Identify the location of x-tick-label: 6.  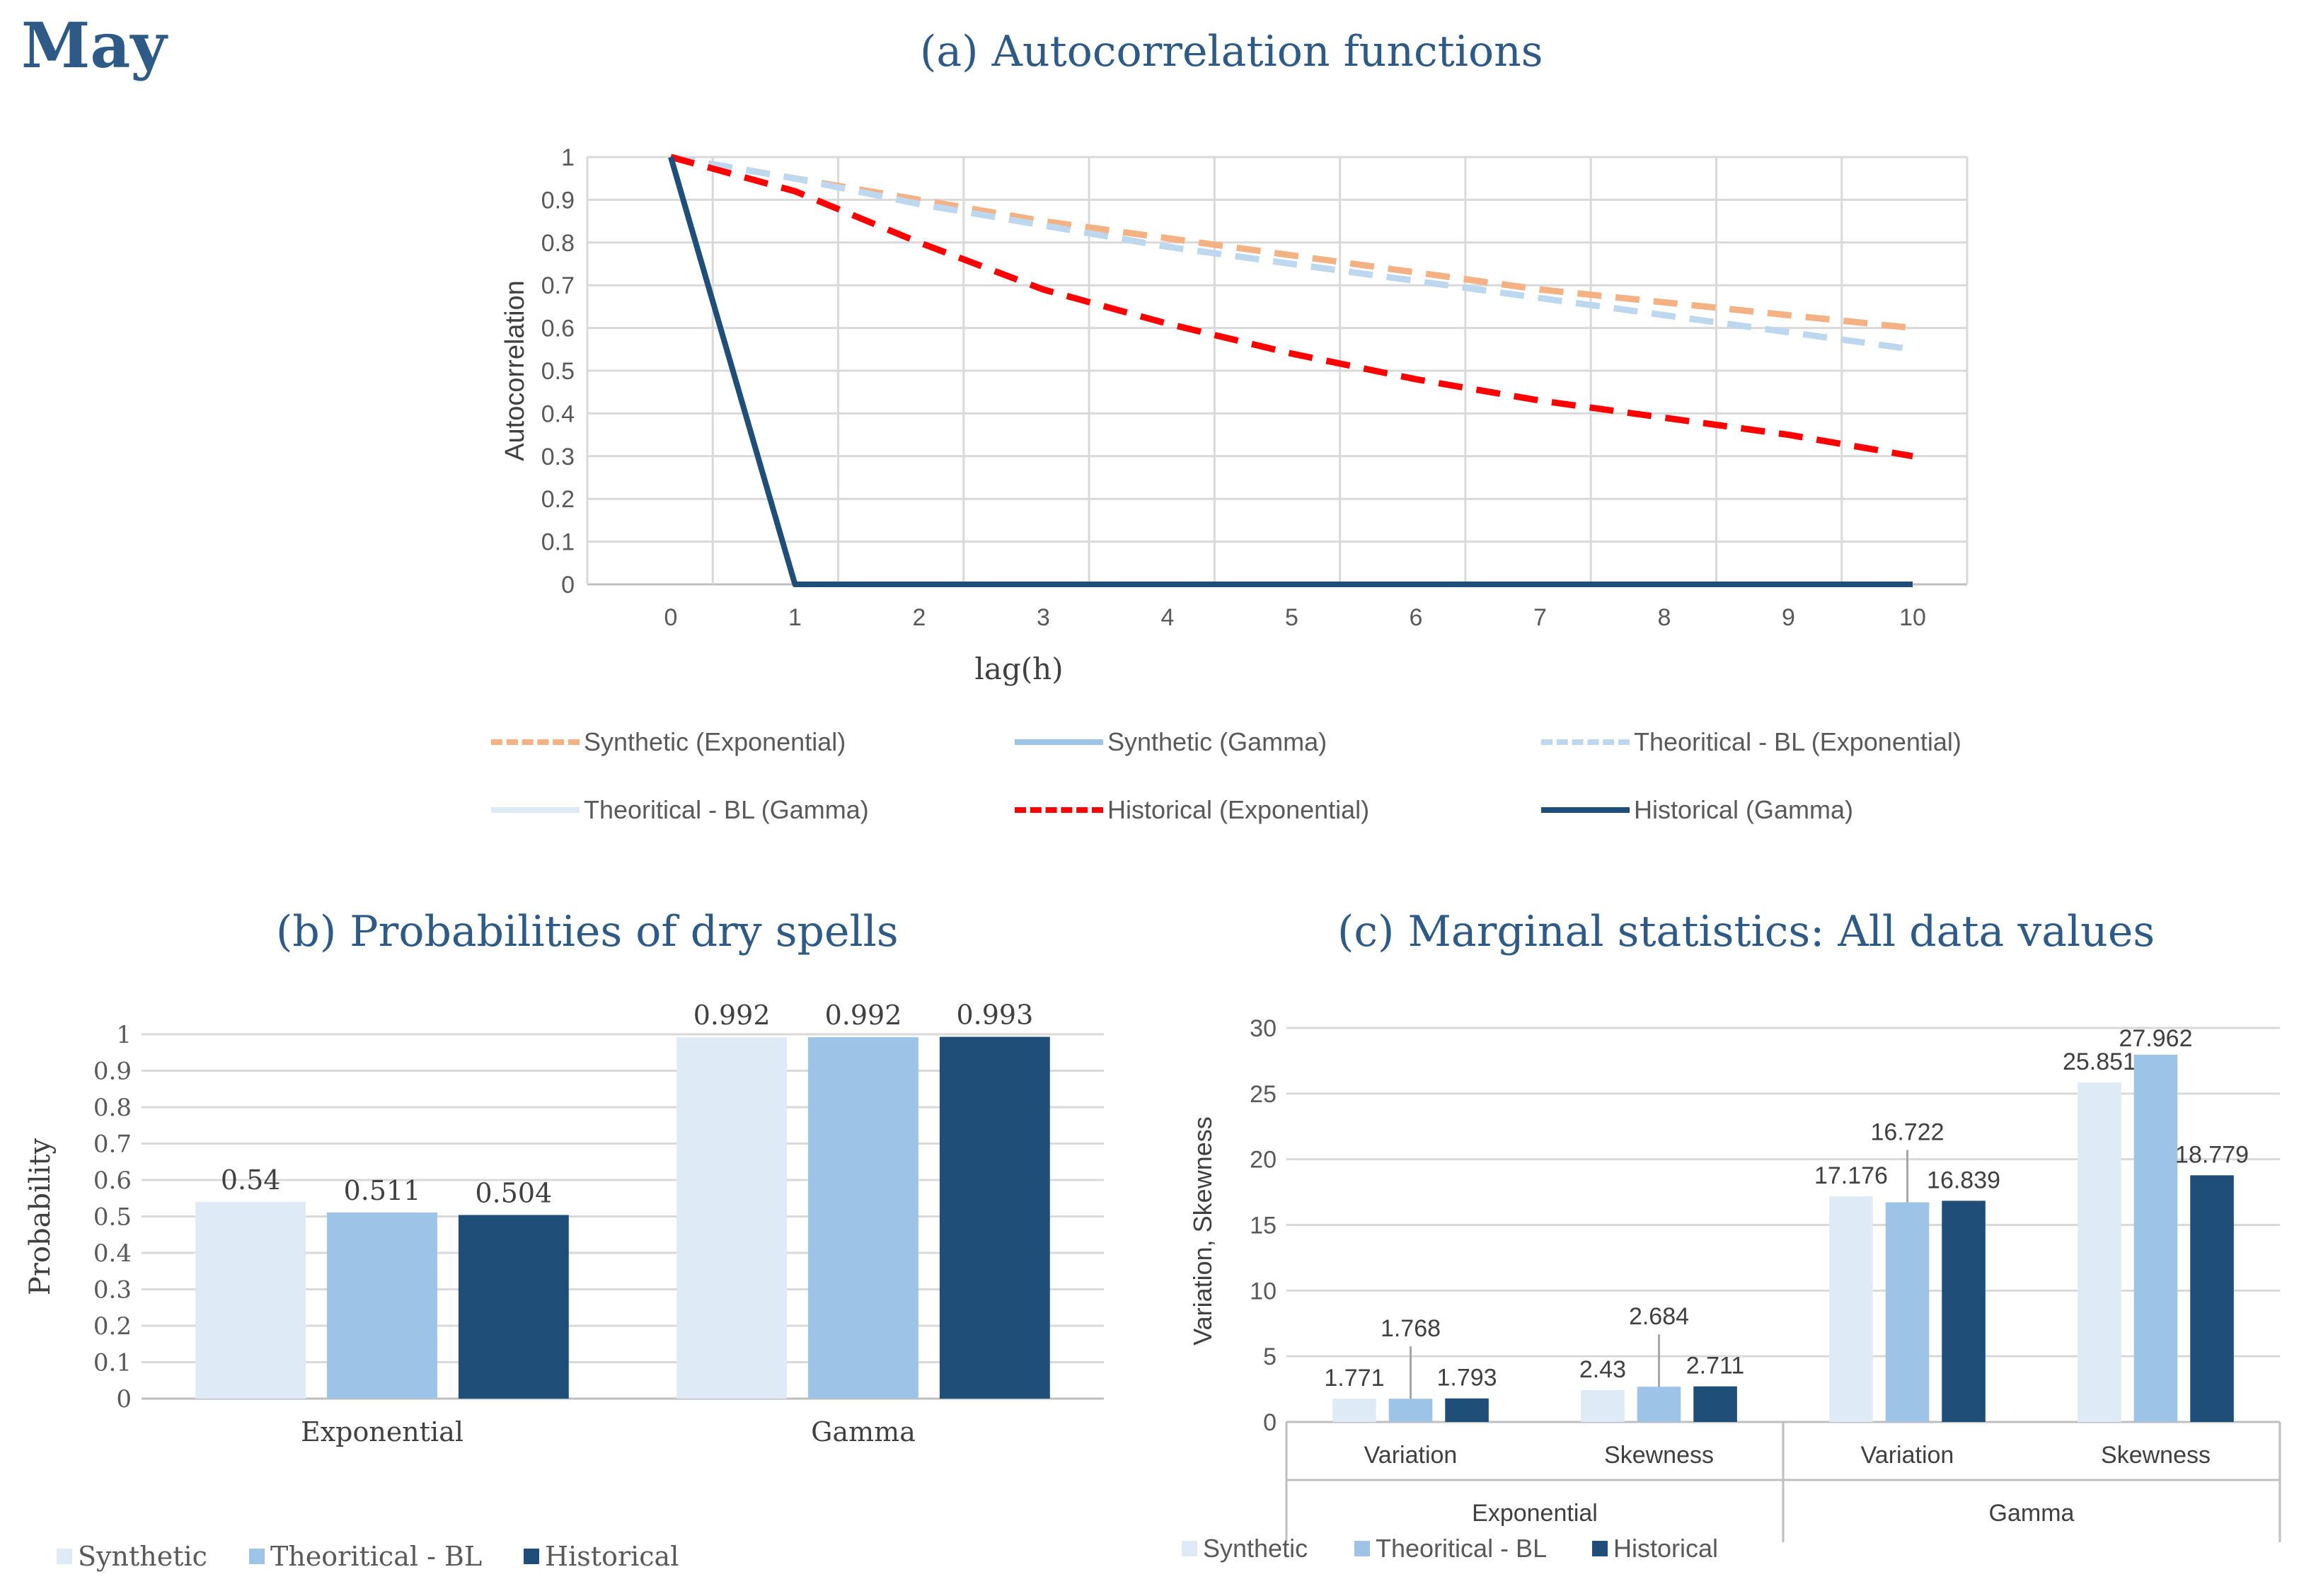
(1416, 617).